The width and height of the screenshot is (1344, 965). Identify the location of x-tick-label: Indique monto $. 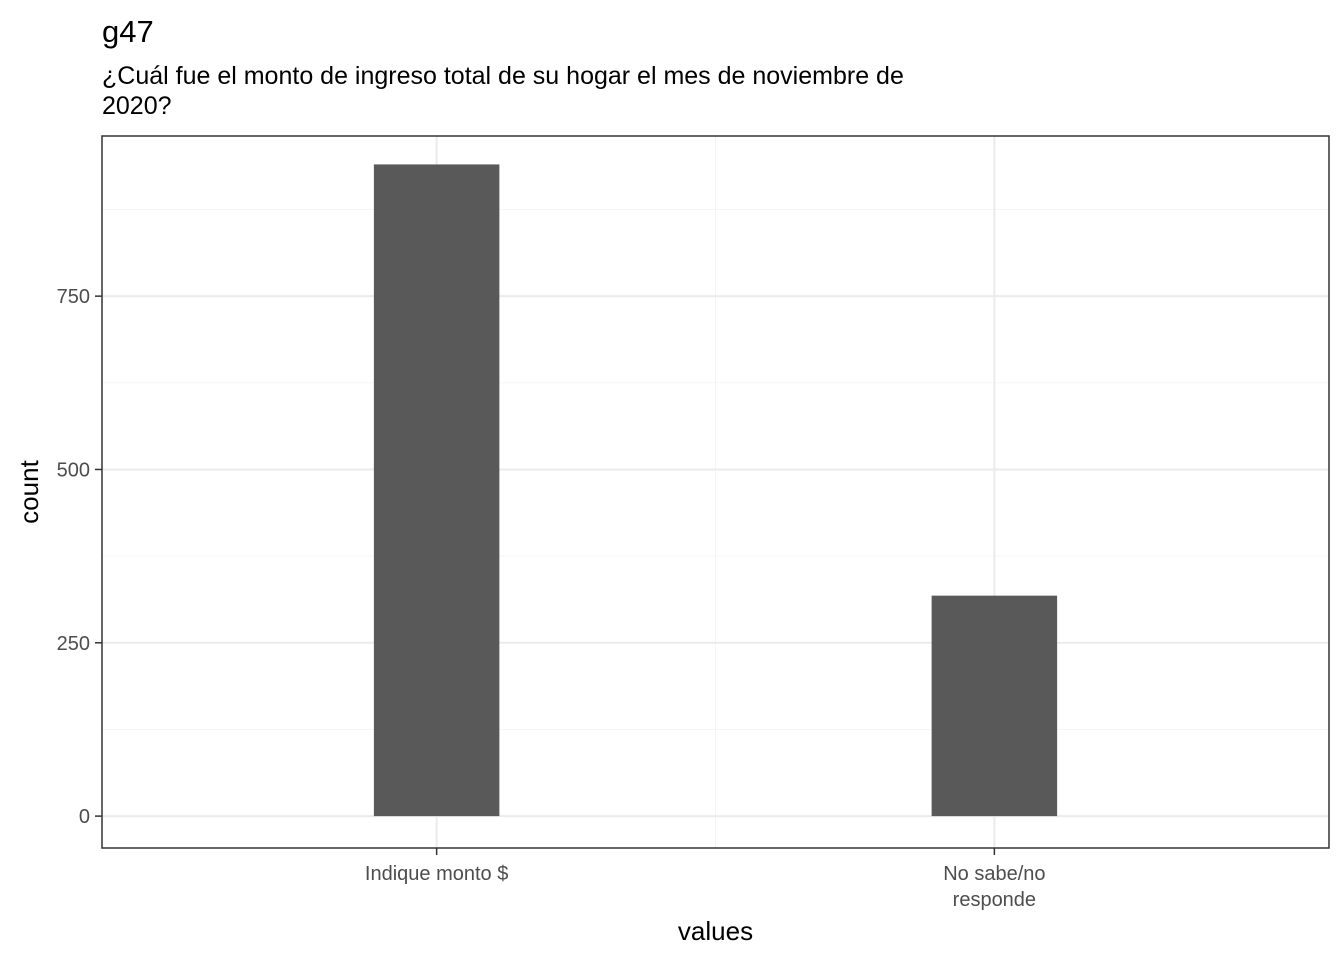
(436, 874).